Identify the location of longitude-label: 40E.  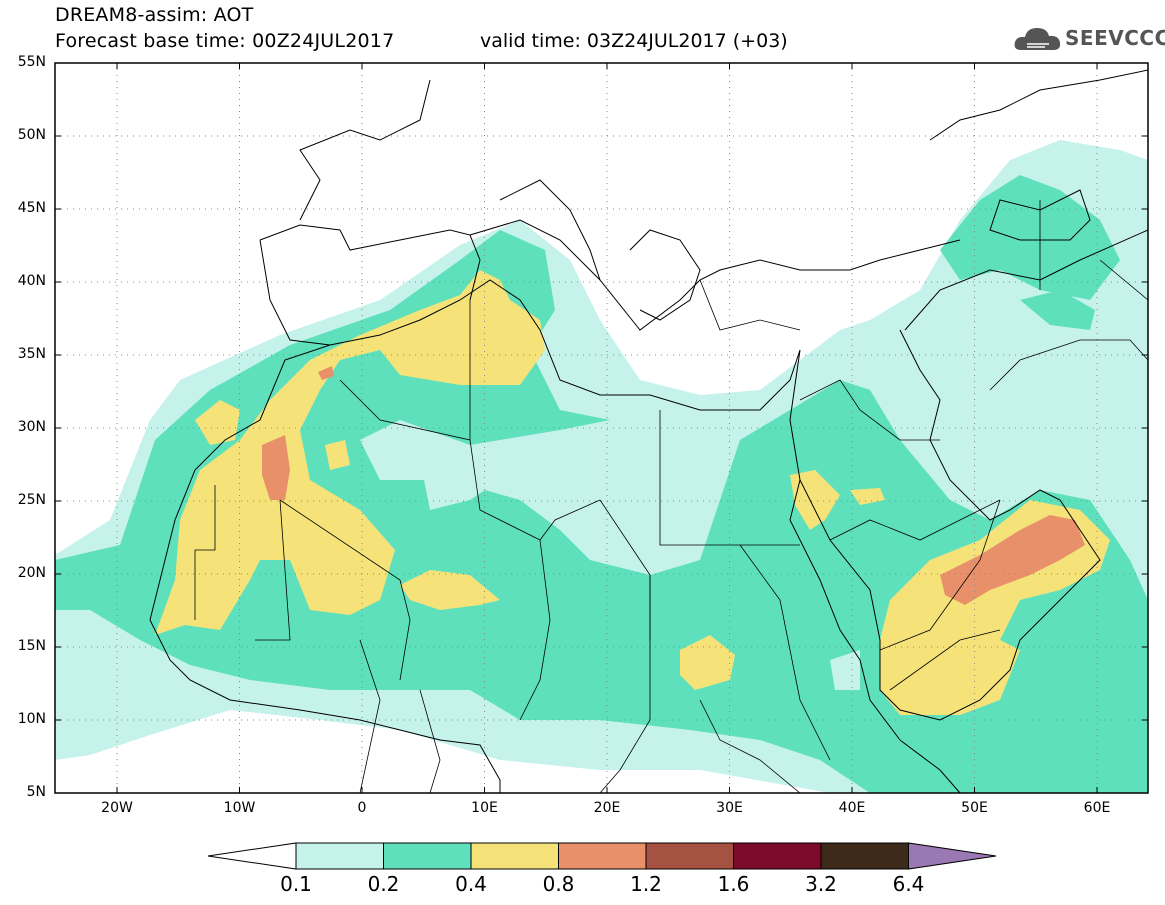
(852, 808).